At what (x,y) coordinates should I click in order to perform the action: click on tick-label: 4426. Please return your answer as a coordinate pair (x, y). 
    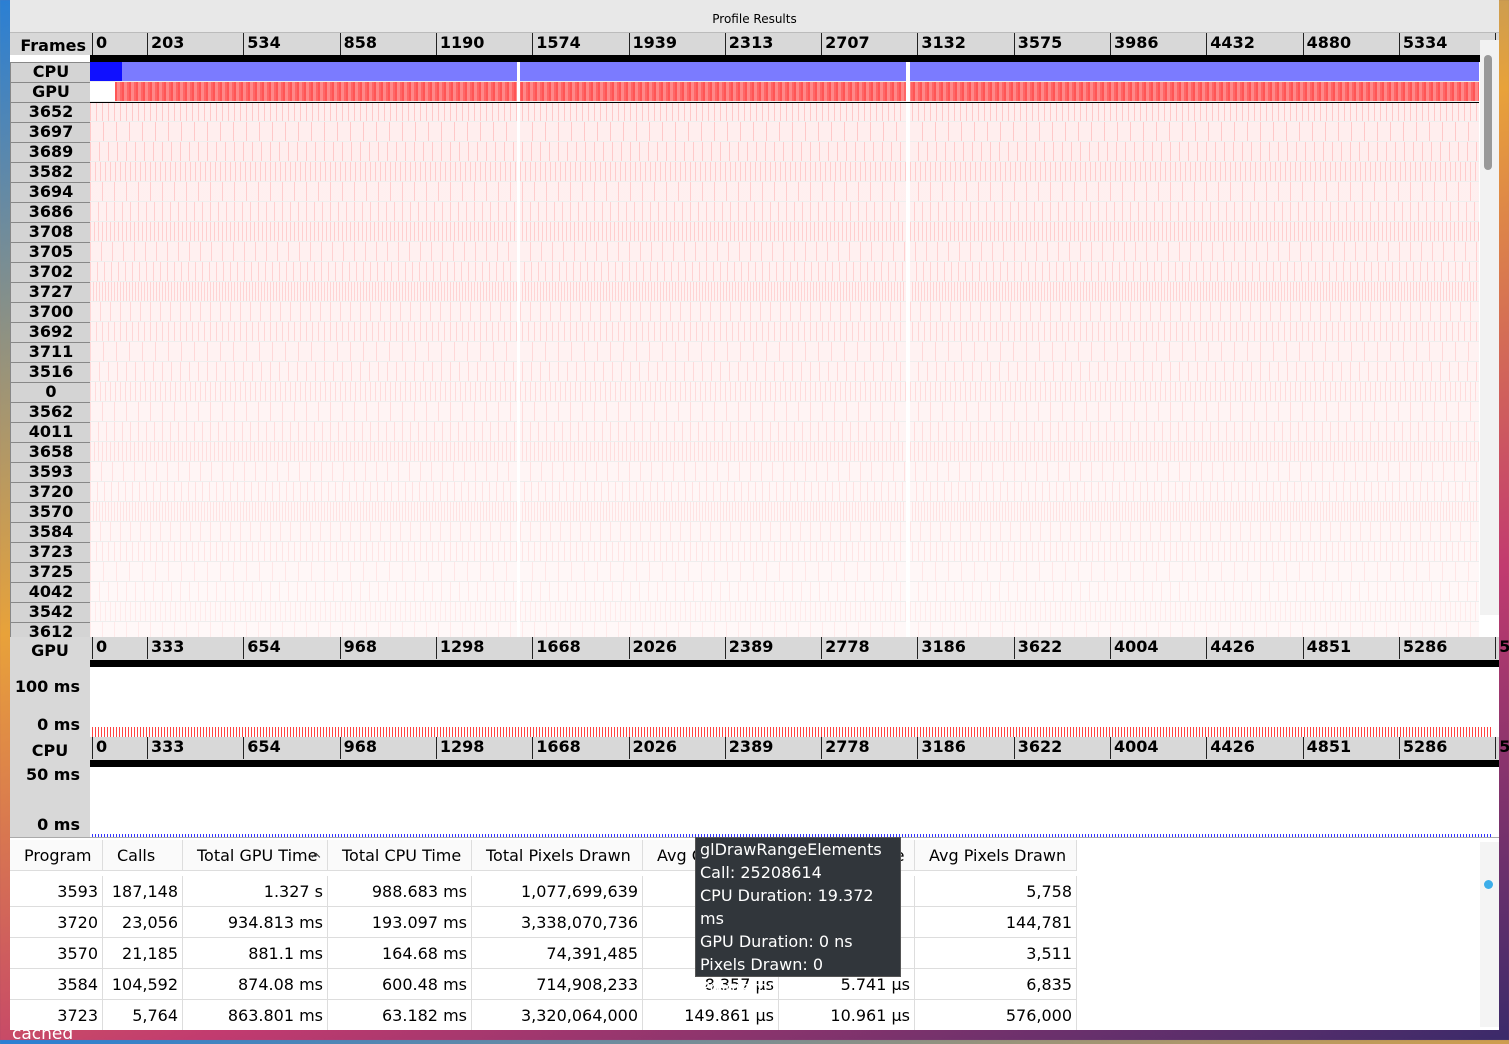
    Looking at the image, I should click on (1230, 748).